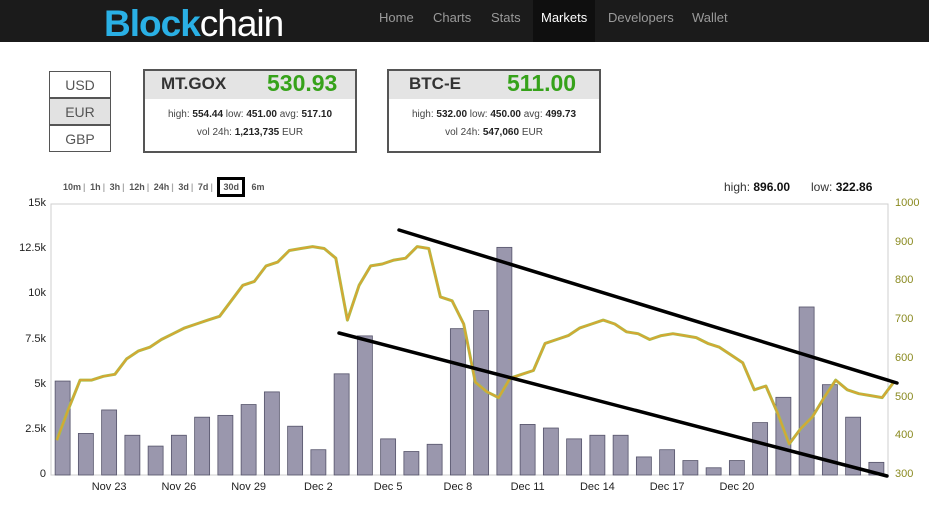 The image size is (929, 526). Describe the element at coordinates (261, 114) in the screenshot. I see `low-value: 451.00` at that location.